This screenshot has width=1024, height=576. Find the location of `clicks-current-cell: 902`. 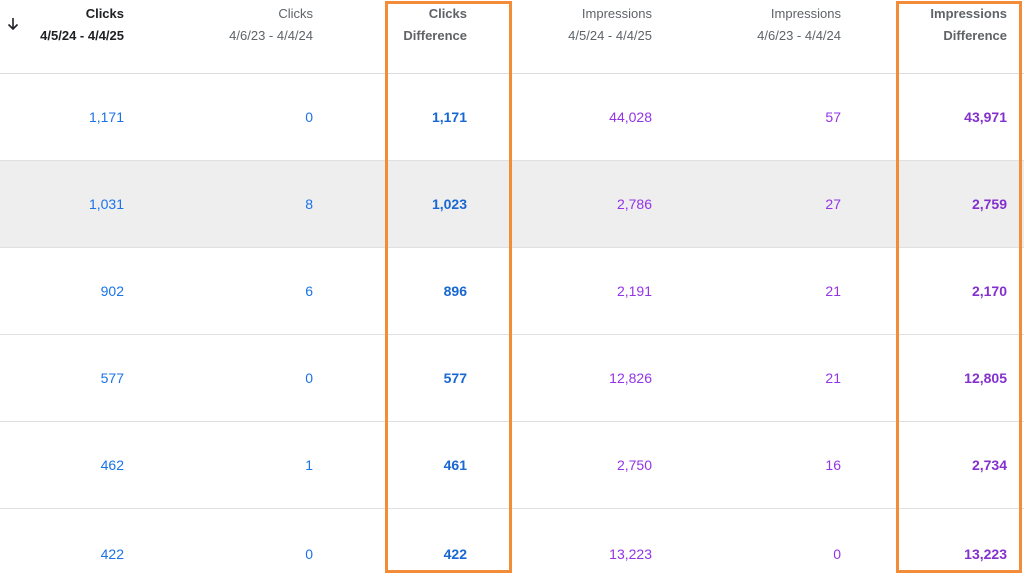

clicks-current-cell: 902 is located at coordinates (112, 291).